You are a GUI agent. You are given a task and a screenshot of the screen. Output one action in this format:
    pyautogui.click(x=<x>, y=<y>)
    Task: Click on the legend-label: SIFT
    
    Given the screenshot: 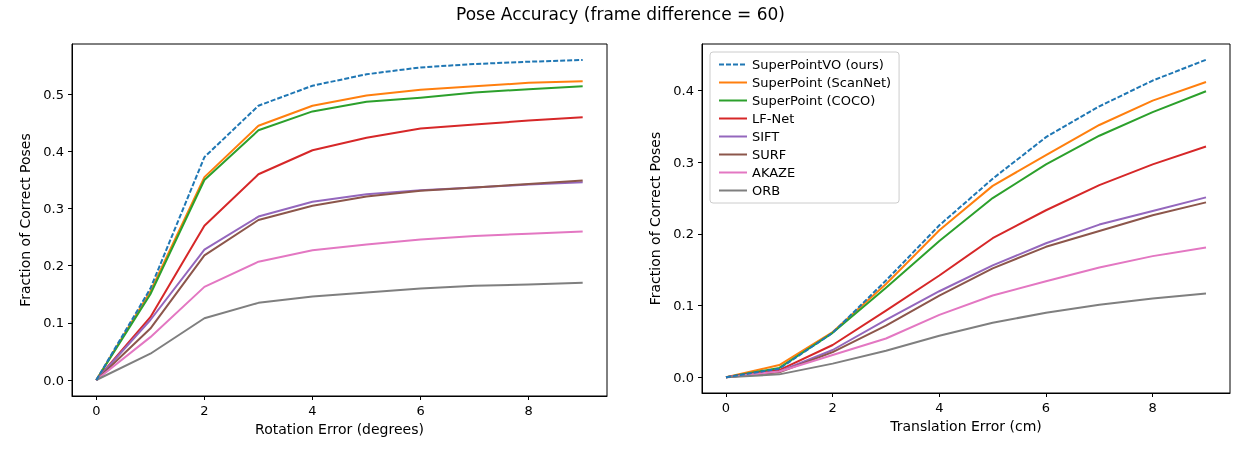 What is the action you would take?
    pyautogui.click(x=766, y=136)
    